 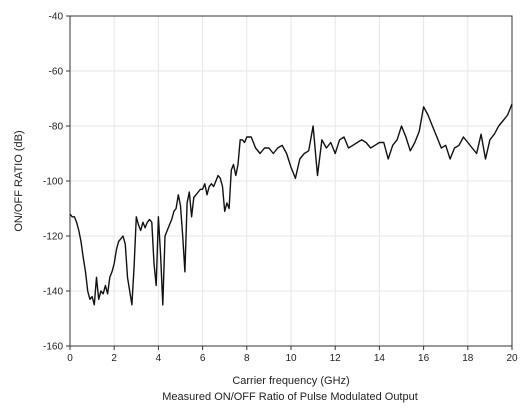 I want to click on x-tick-label: 10, so click(x=291, y=358).